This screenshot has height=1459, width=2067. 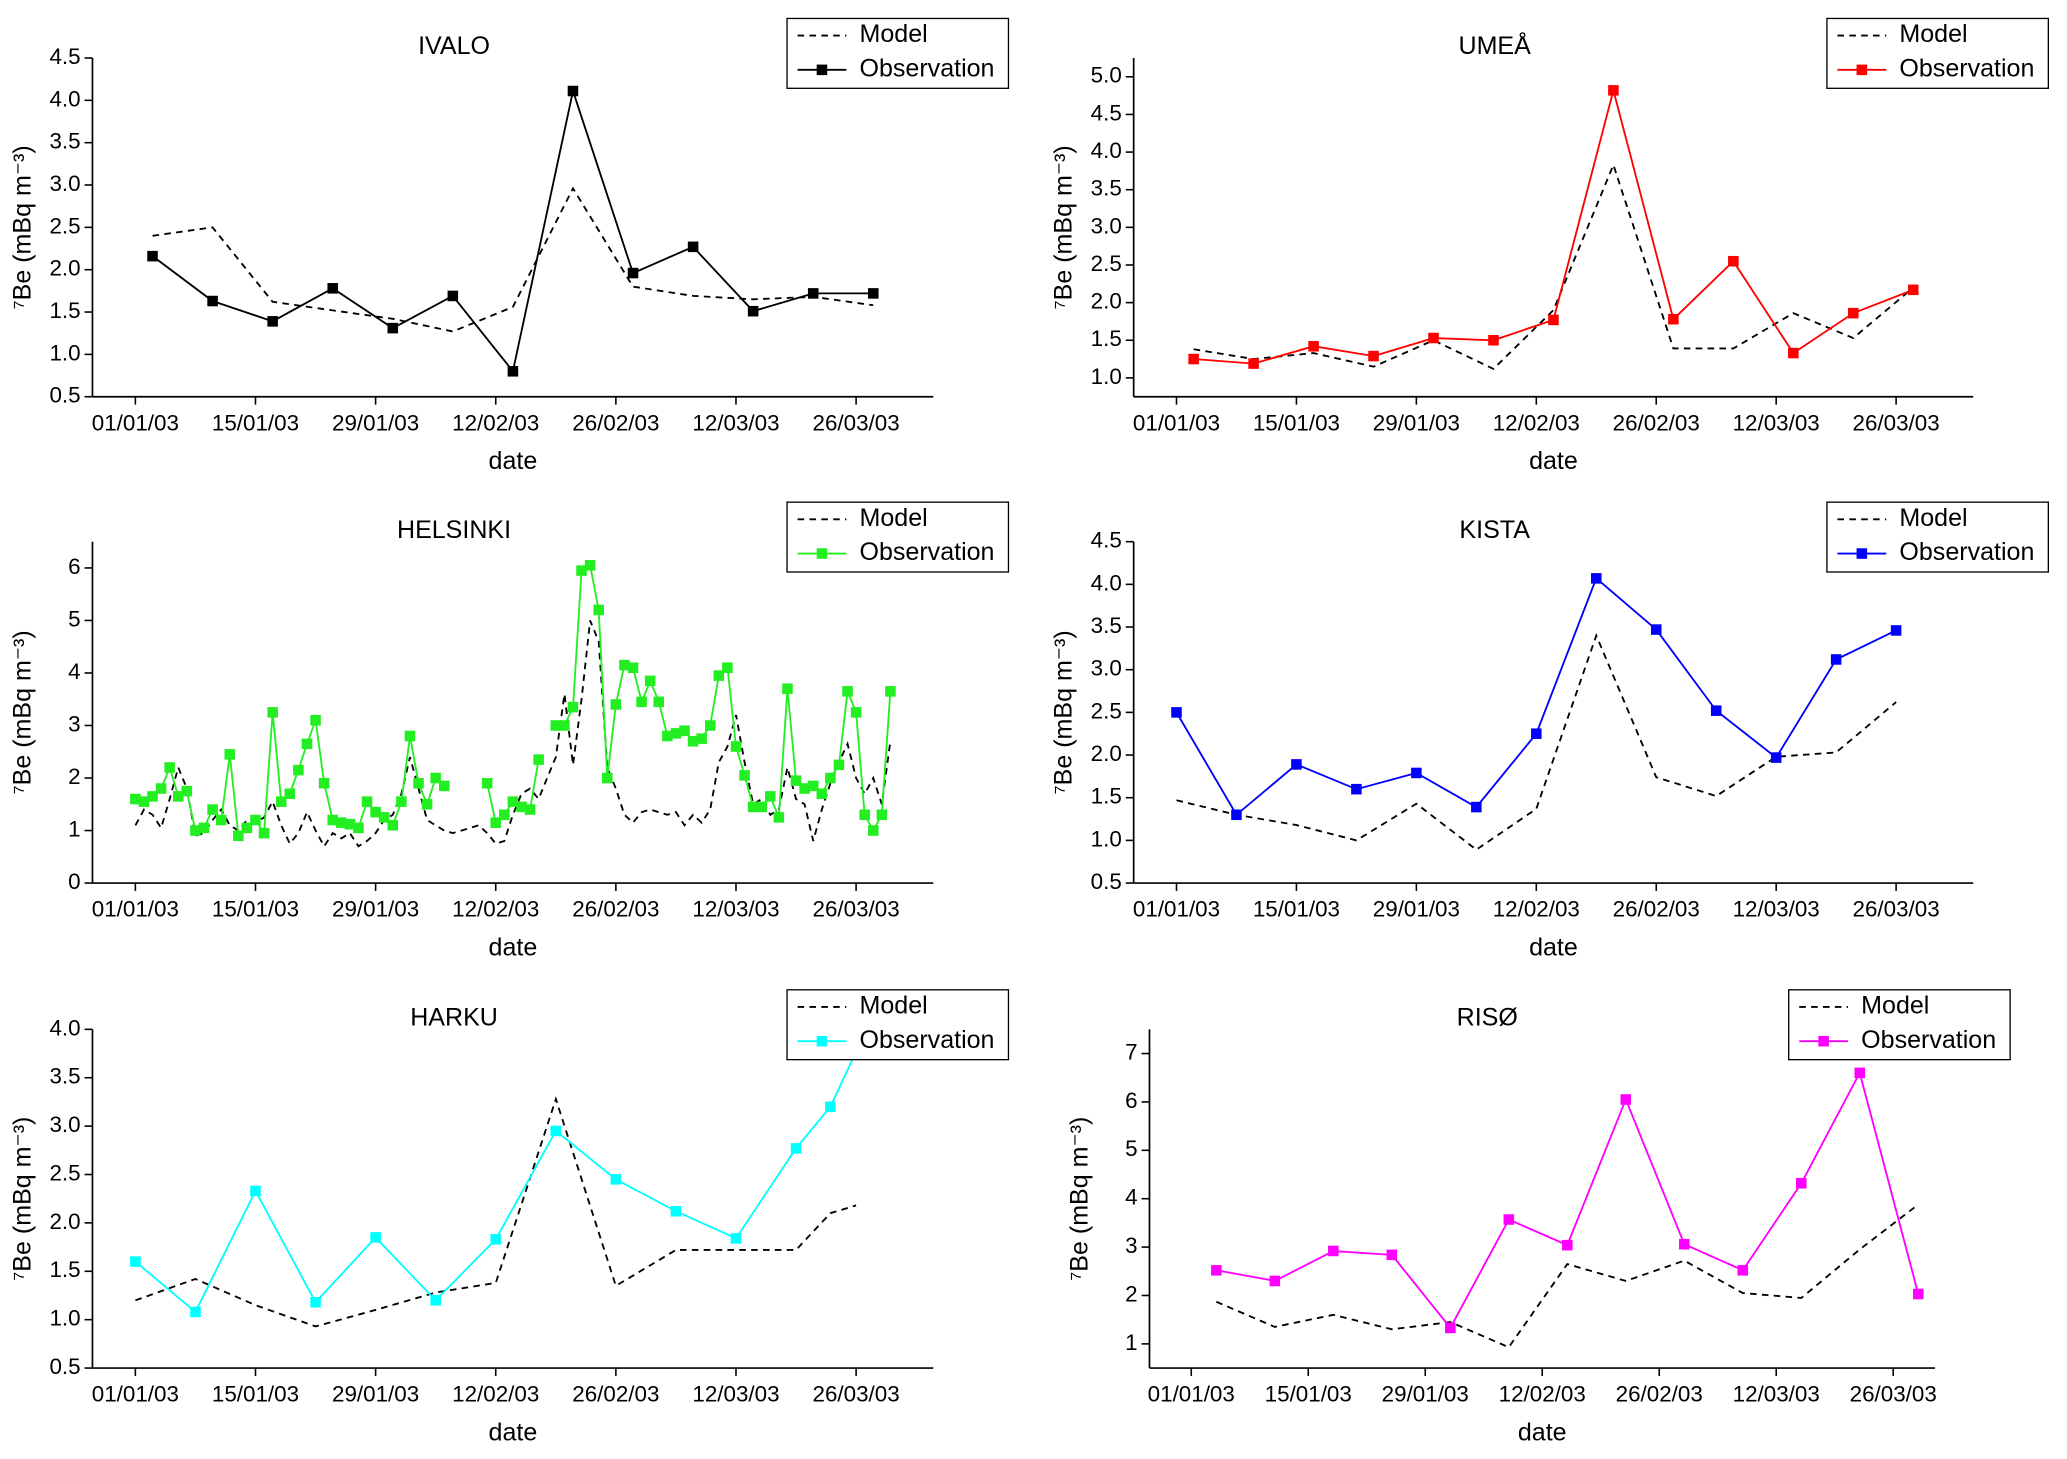 What do you see at coordinates (1487, 1017) in the screenshot?
I see `chart-title: RISØ` at bounding box center [1487, 1017].